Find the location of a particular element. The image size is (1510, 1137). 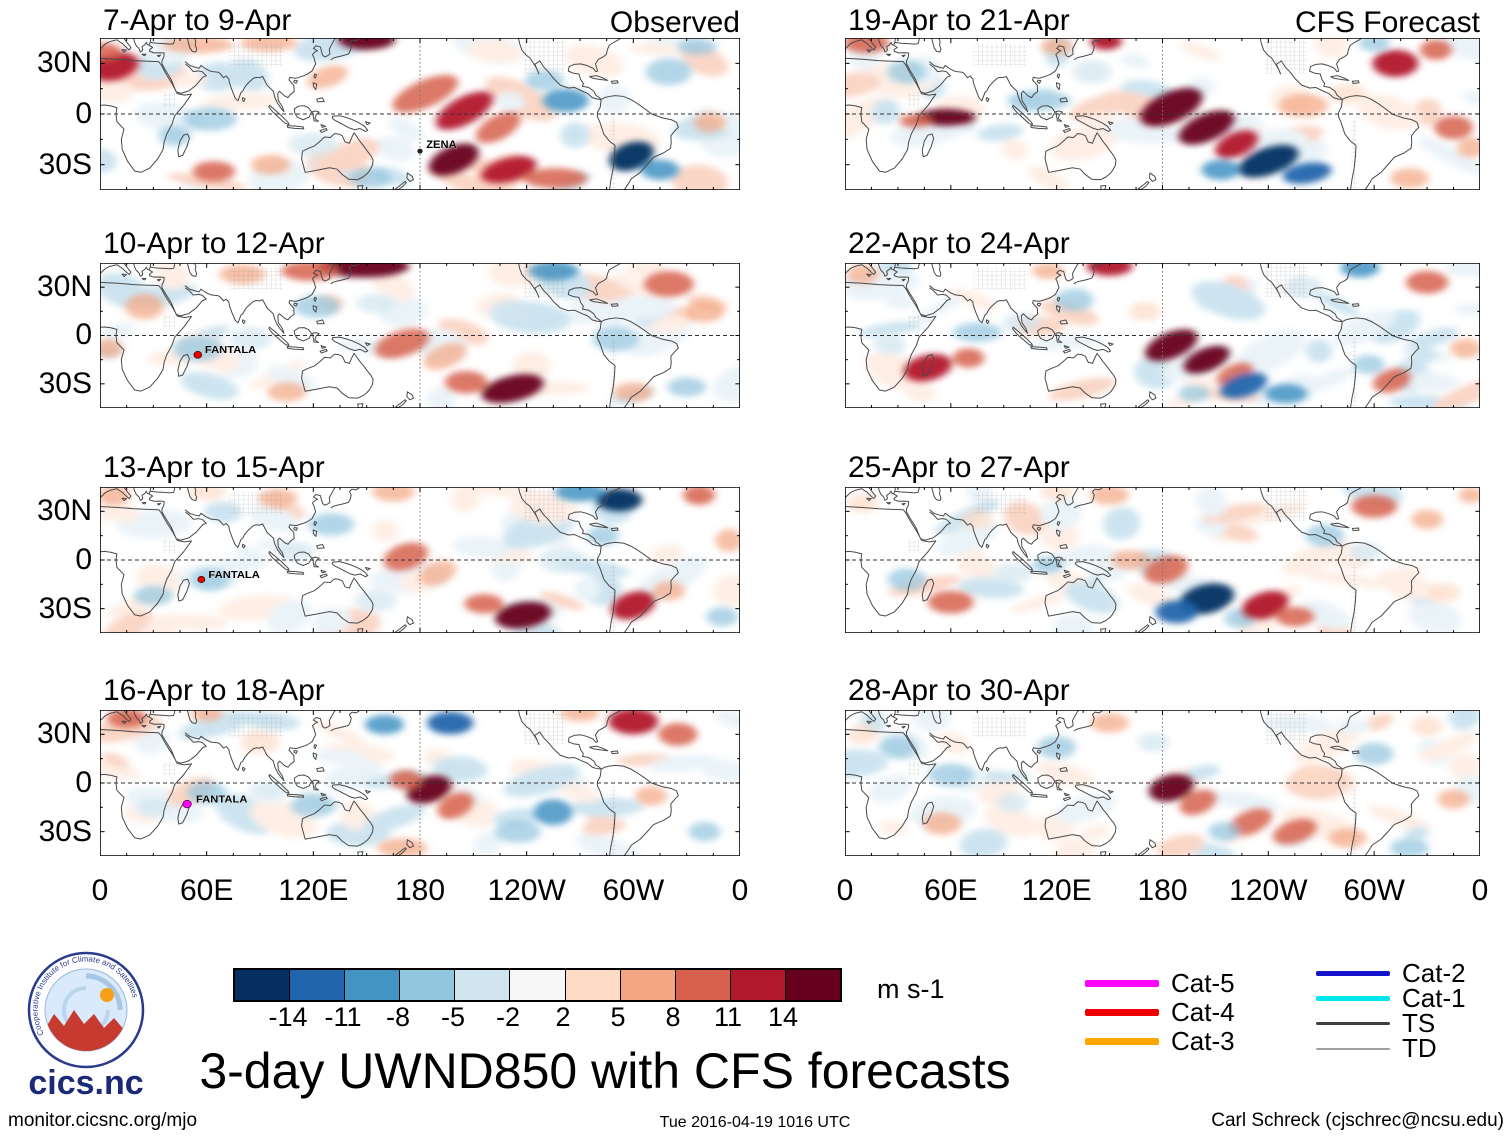

colorbar-tick-labels: -14 -11 -8 -5 -2 2 5 8 11 14 is located at coordinates (535, 1018).